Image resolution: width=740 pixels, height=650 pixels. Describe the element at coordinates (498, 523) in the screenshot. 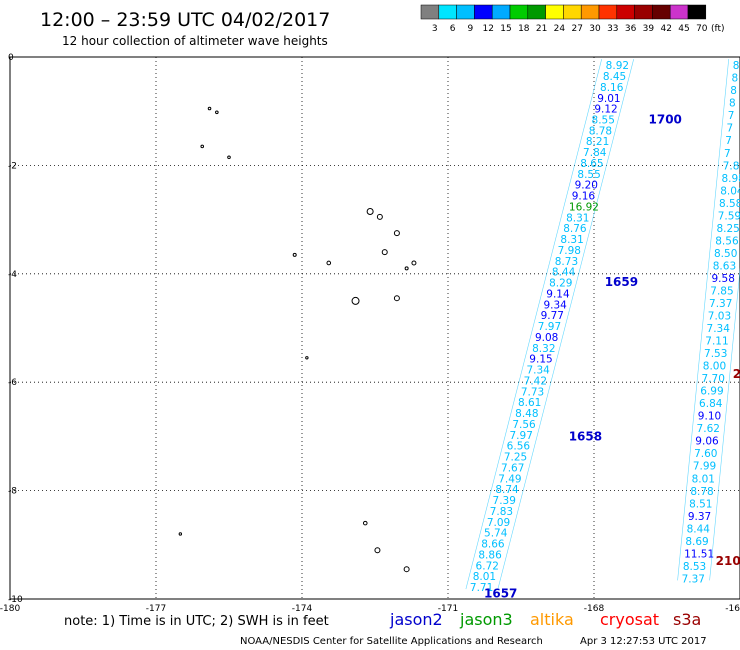

I see `swh-label: 7.09` at that location.